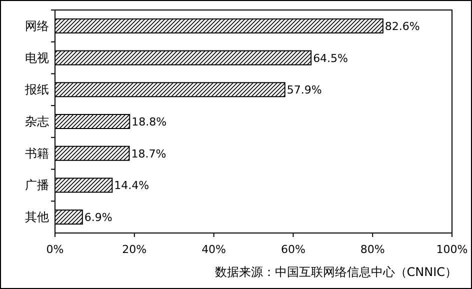  Describe the element at coordinates (37, 153) in the screenshot. I see `y-tick-label: 书籍` at that location.